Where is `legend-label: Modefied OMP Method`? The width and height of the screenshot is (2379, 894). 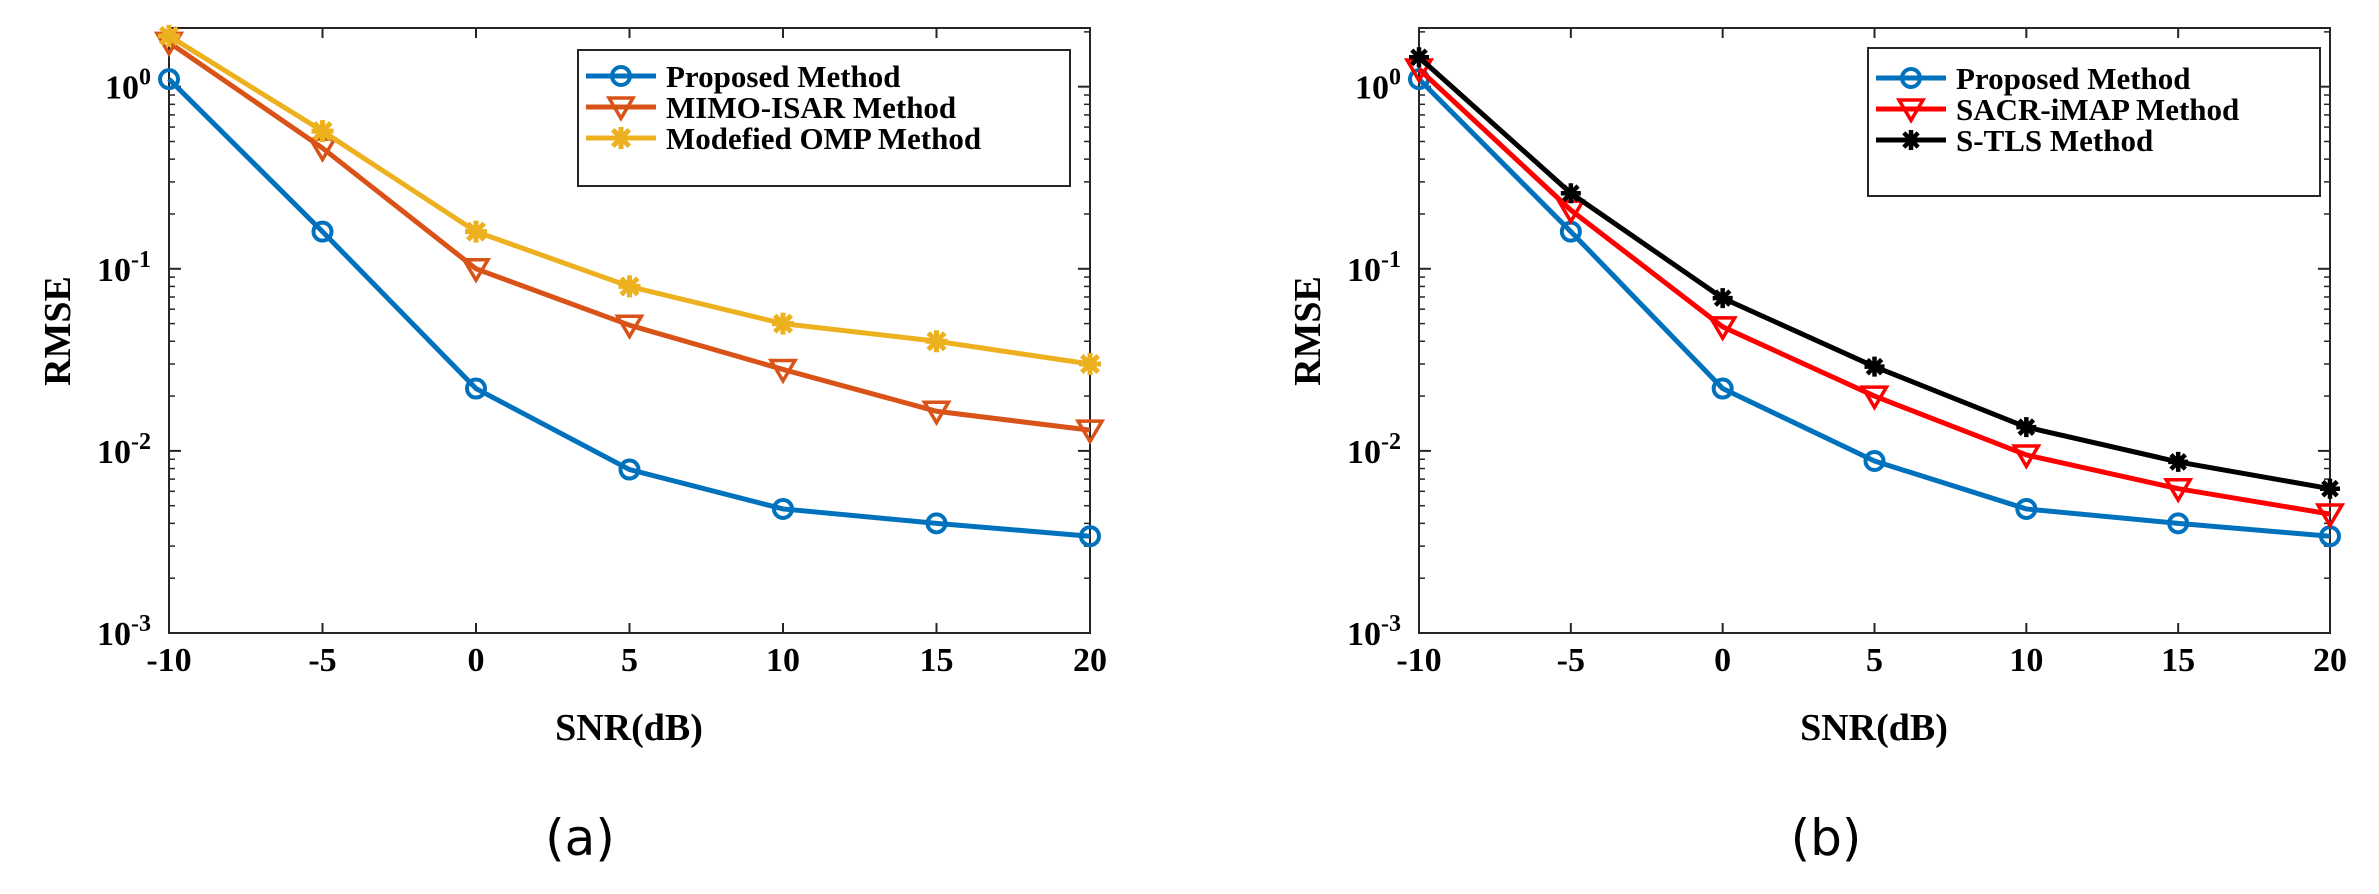
legend-label: Modefied OMP Method is located at coordinates (823, 138).